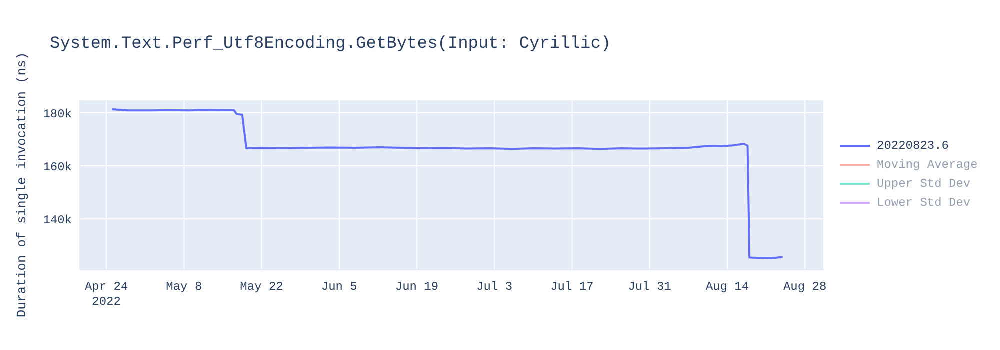  I want to click on x-tick-label: May 8, so click(184, 287).